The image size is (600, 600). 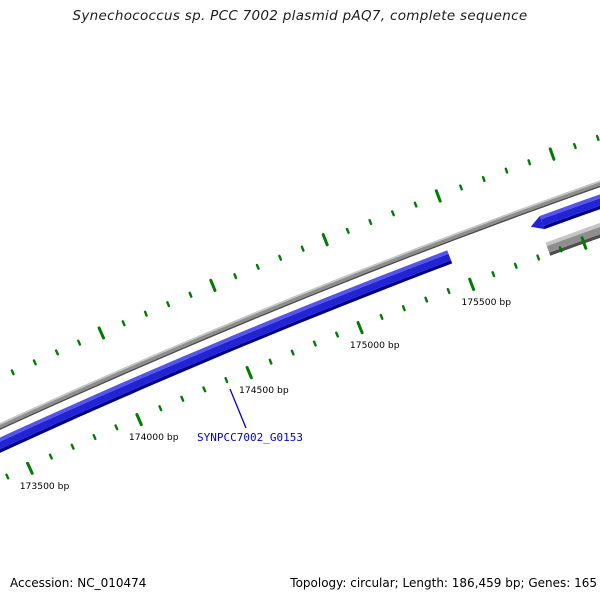 I want to click on status-accession: Accession: NC_010474, so click(x=78, y=583).